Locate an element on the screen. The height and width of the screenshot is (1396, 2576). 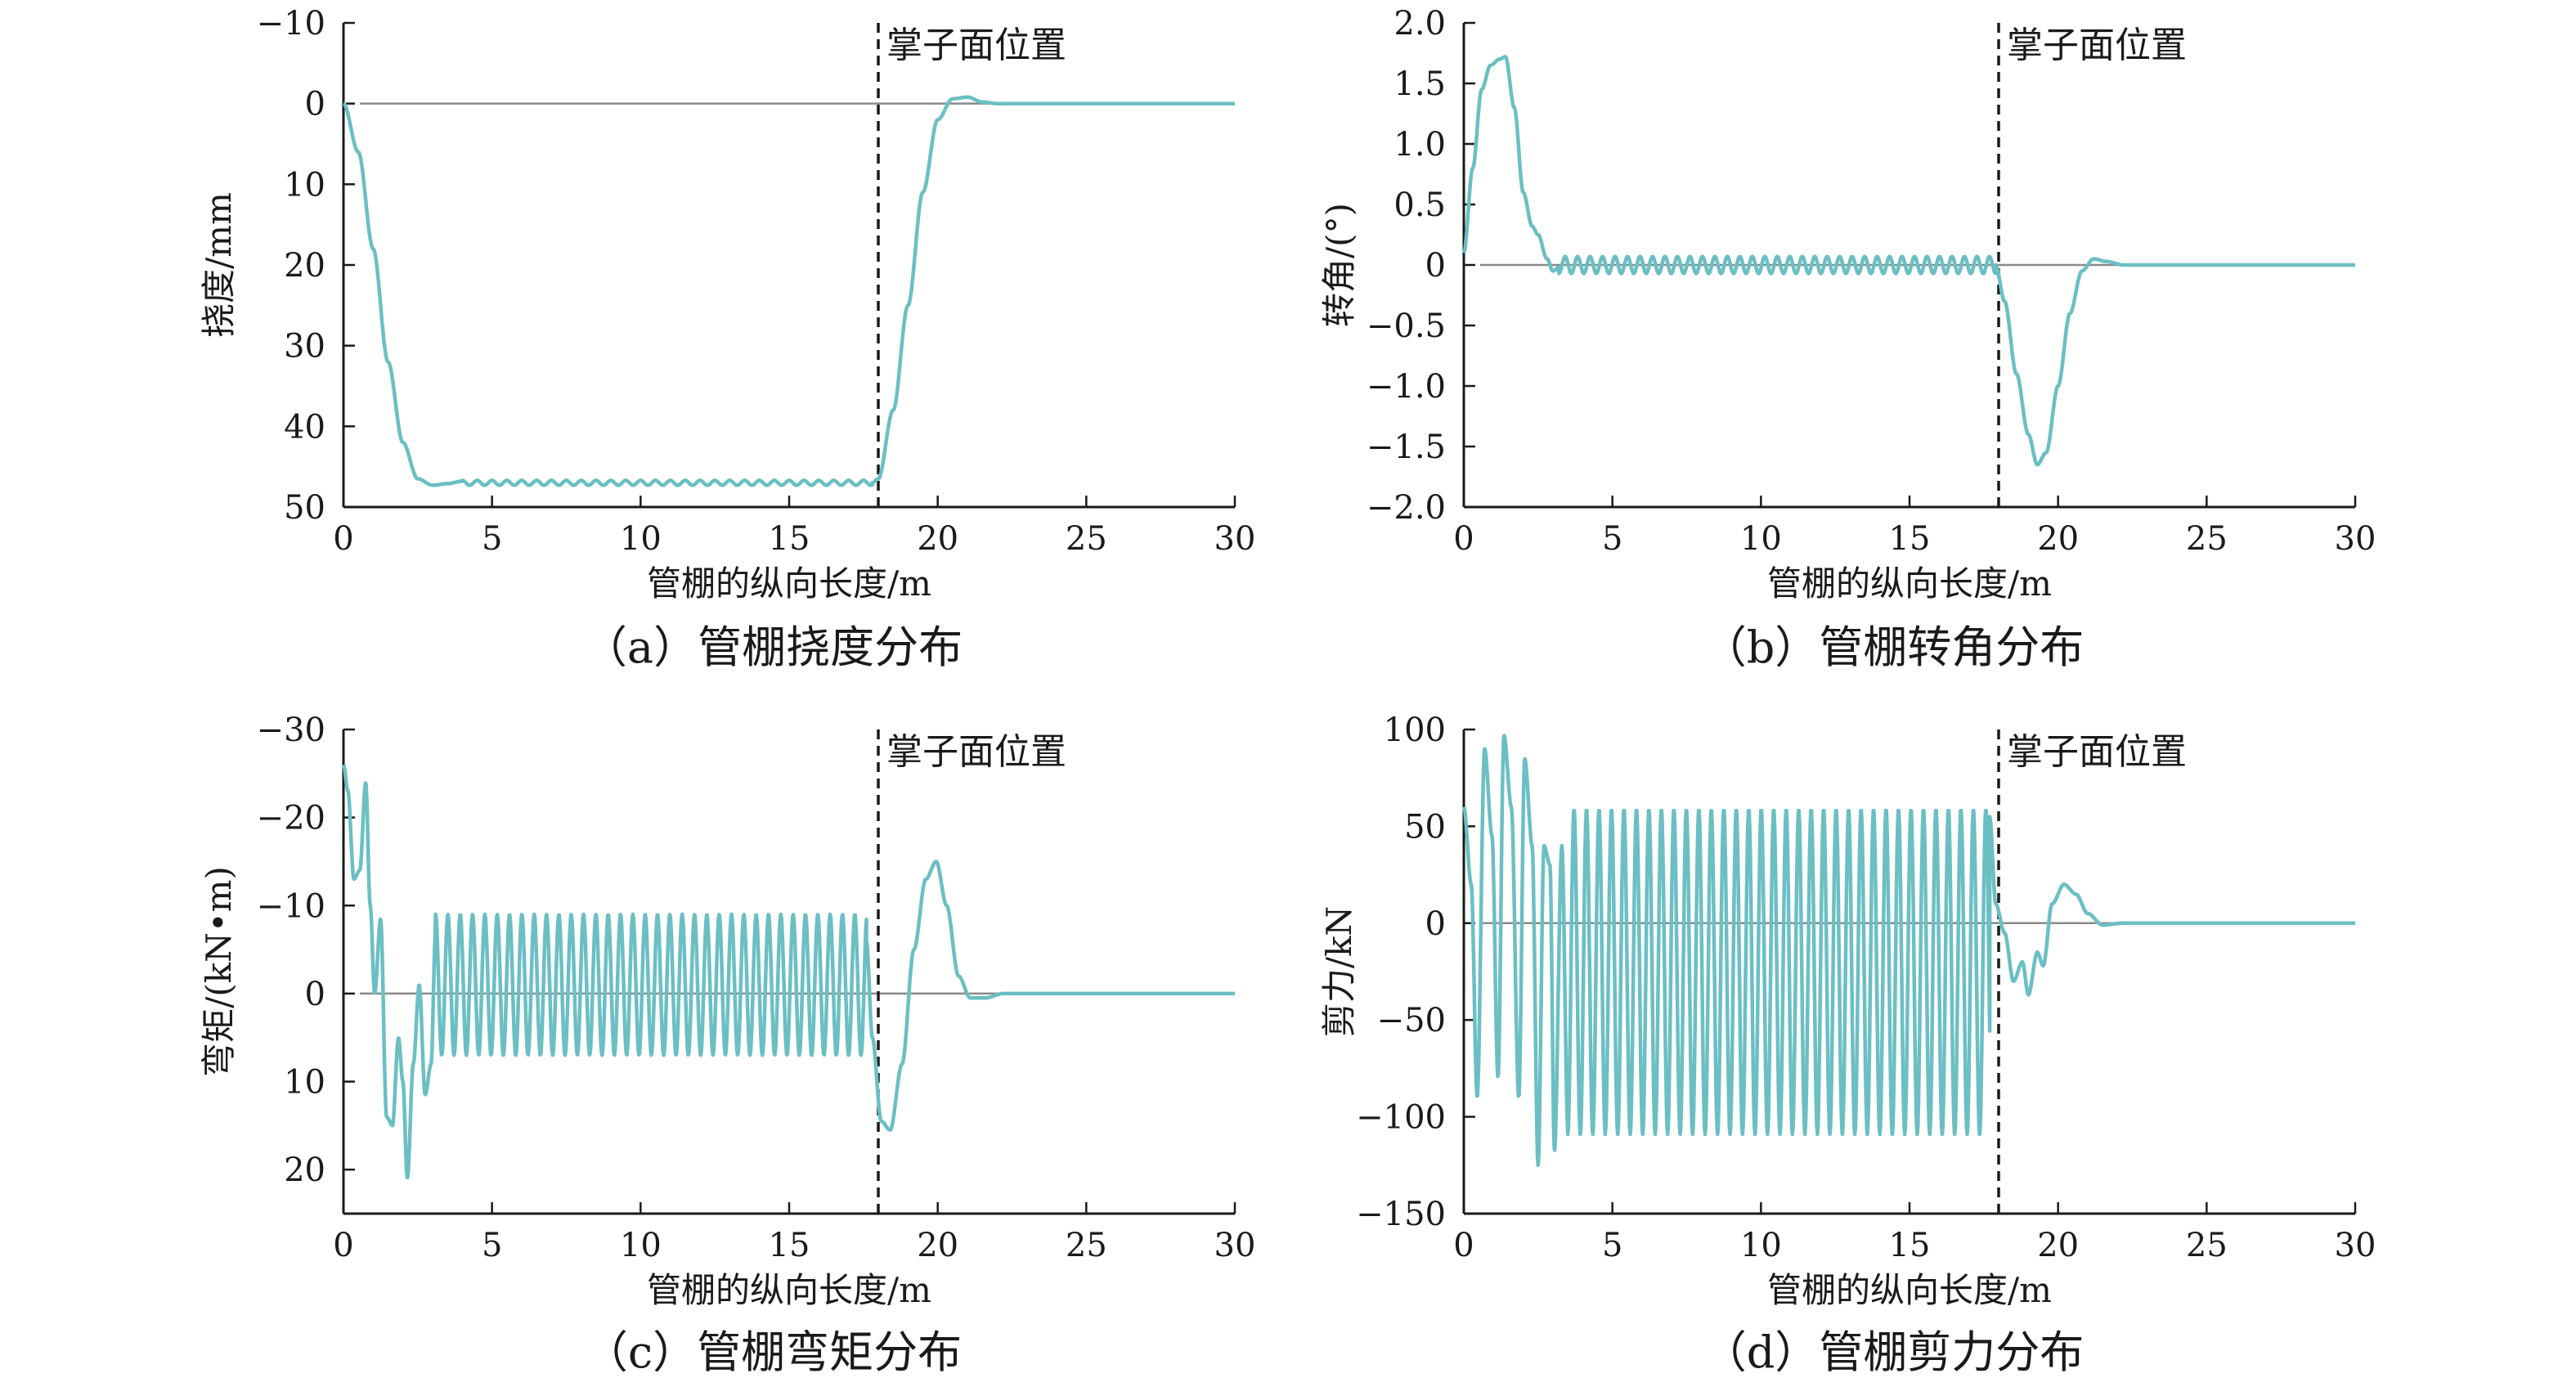
y-tick-label: 1.5 is located at coordinates (1419, 84).